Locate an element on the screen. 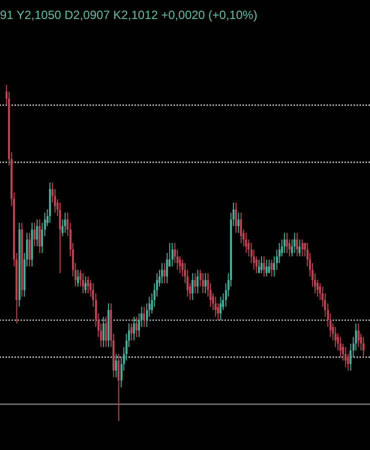 Image resolution: width=370 pixels, height=450 pixels. text: 91 Y2,1050 D2,0907 K2,1012 +0,0020 (+0,10%) is located at coordinates (129, 15).